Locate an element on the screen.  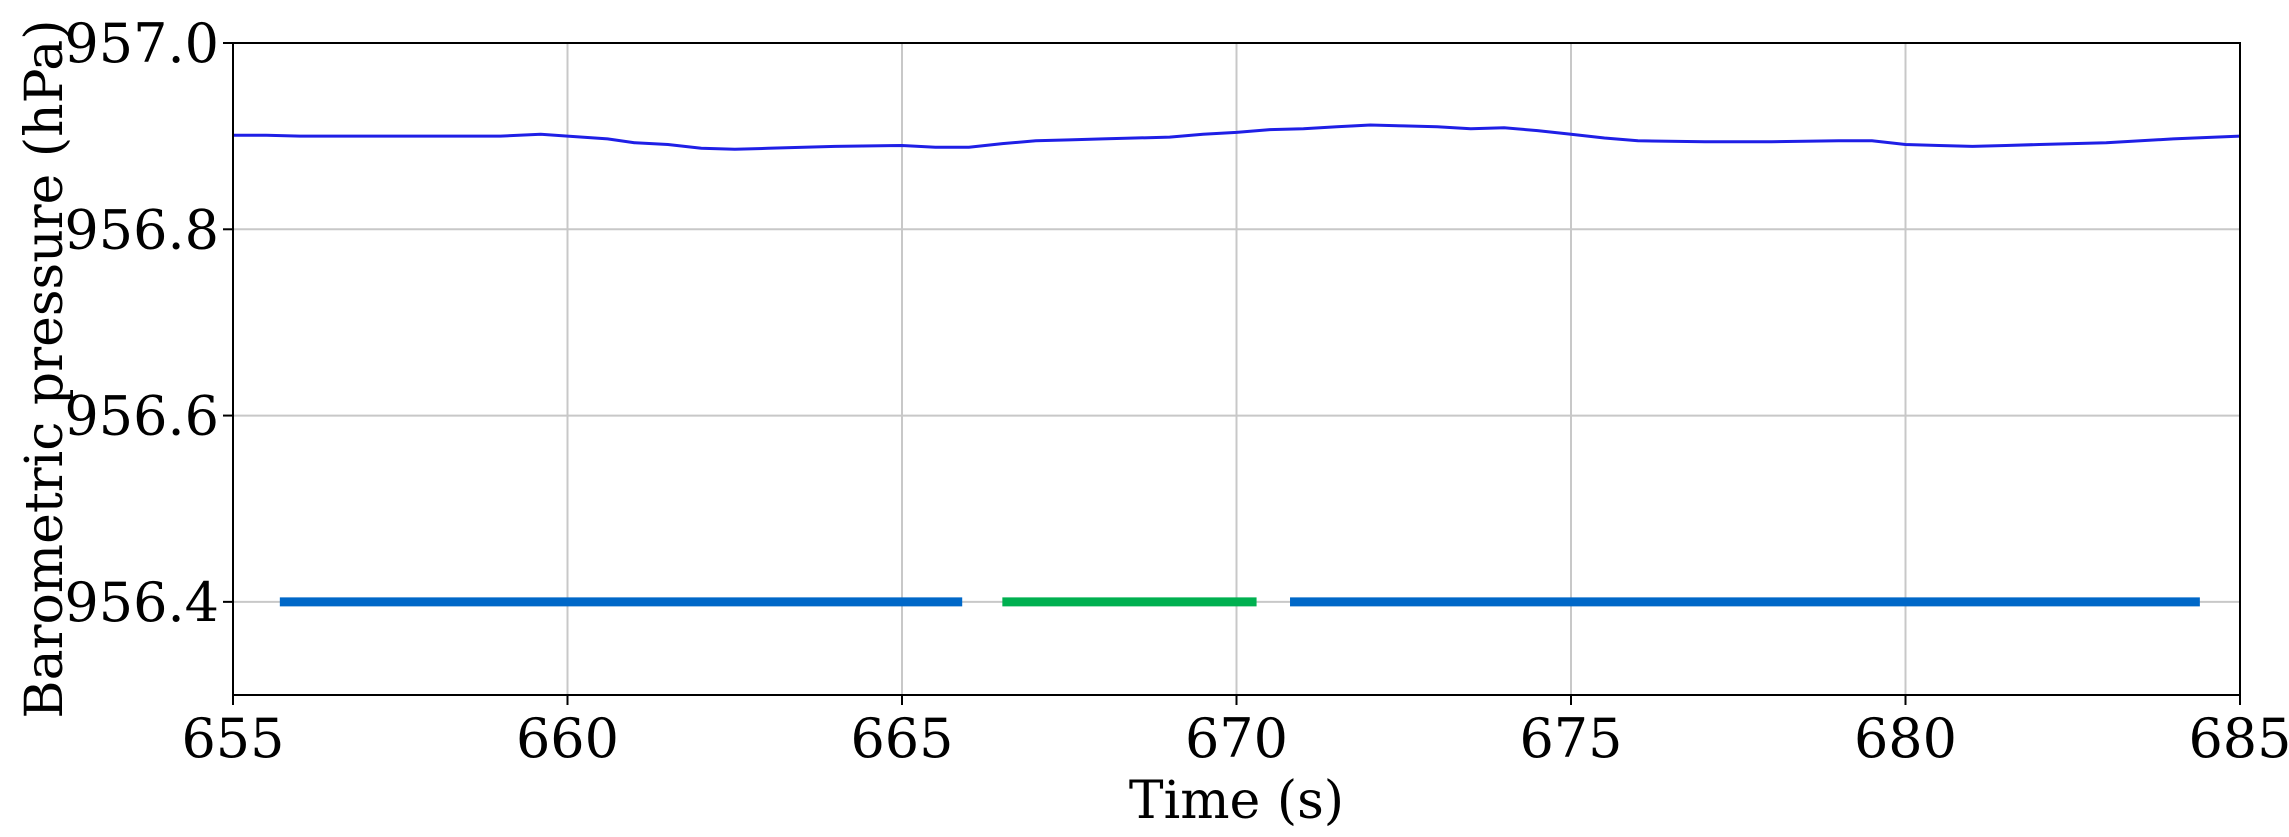
series is located at coordinates (1237, 137).